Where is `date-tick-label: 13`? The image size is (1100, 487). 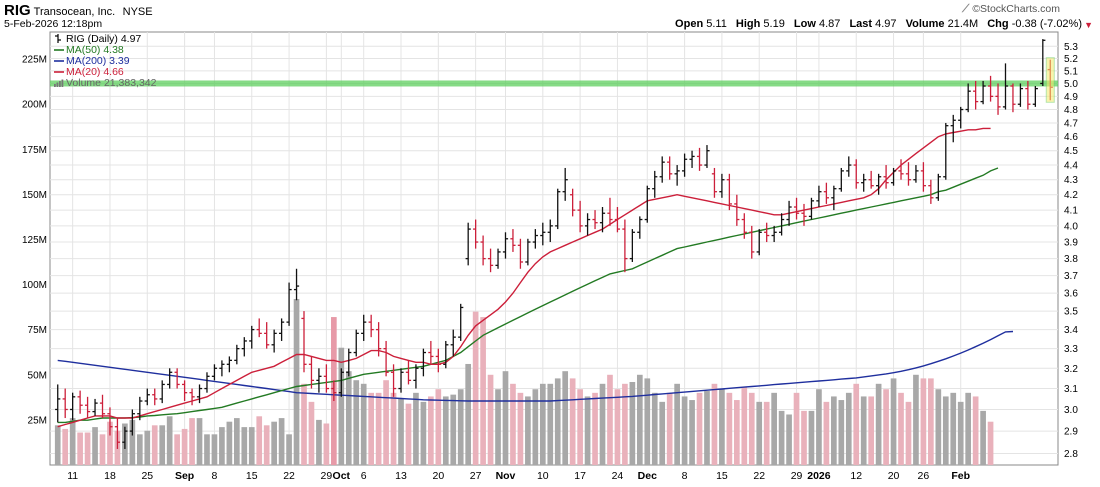 date-tick-label: 13 is located at coordinates (401, 476).